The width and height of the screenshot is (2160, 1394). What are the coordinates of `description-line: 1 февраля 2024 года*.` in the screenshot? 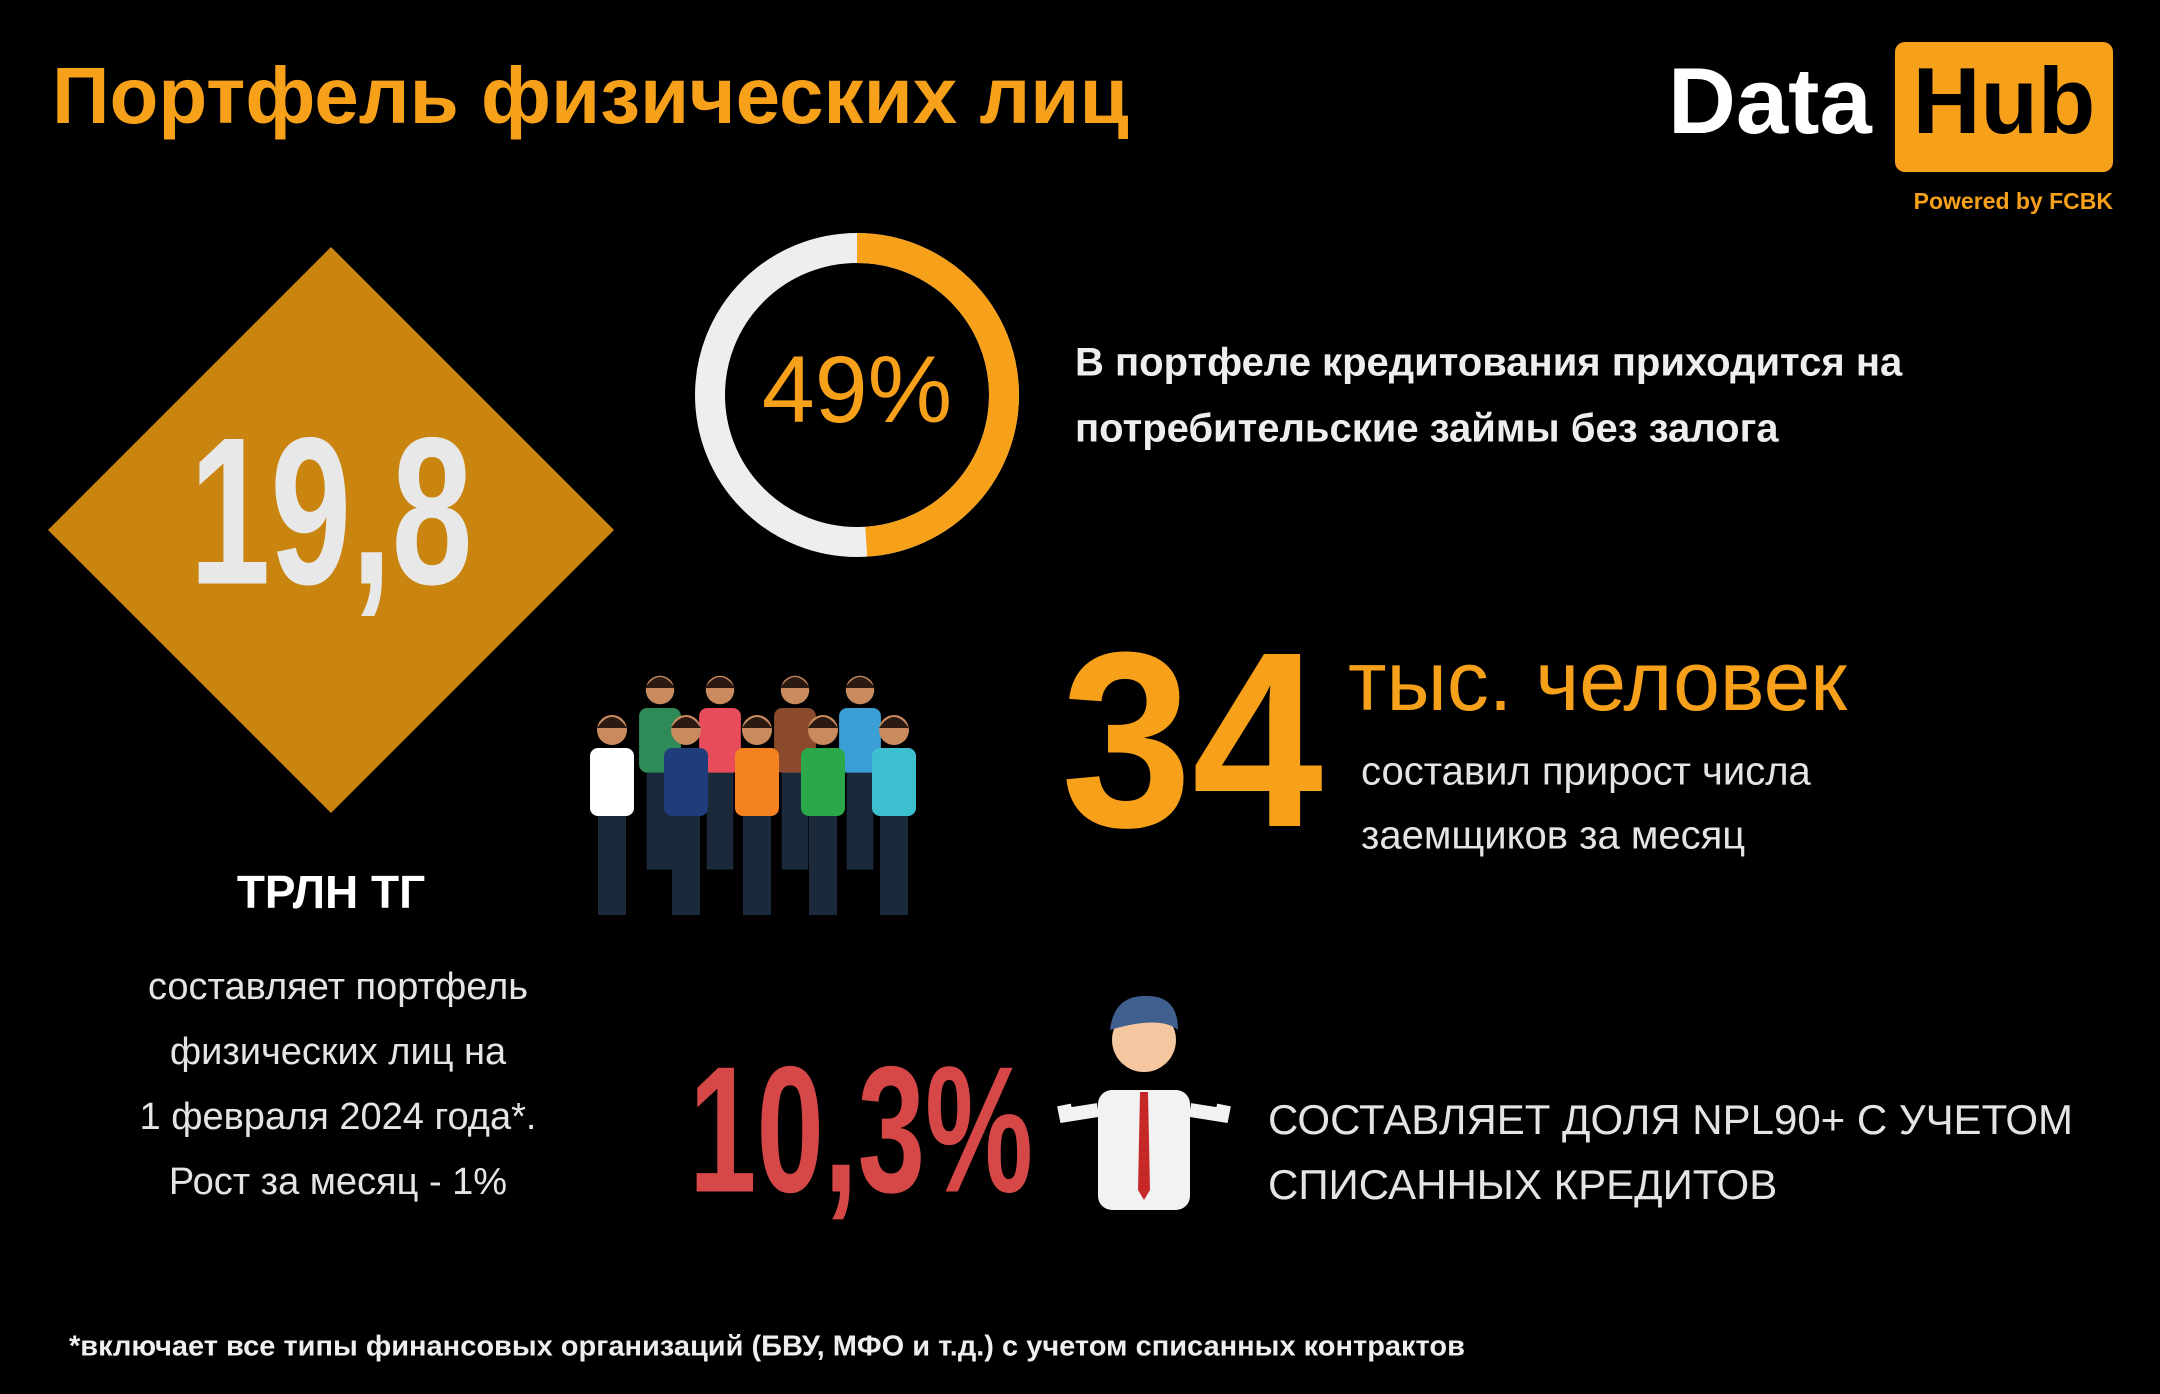 It's located at (338, 1117).